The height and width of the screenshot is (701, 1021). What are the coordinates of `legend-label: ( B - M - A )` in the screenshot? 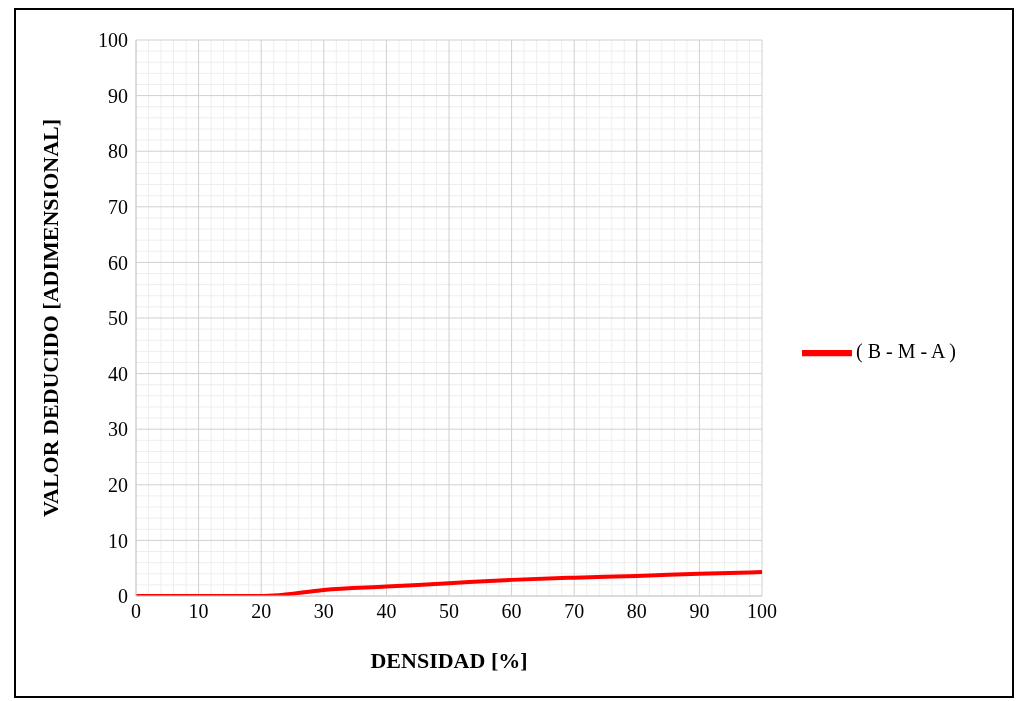 It's located at (906, 350).